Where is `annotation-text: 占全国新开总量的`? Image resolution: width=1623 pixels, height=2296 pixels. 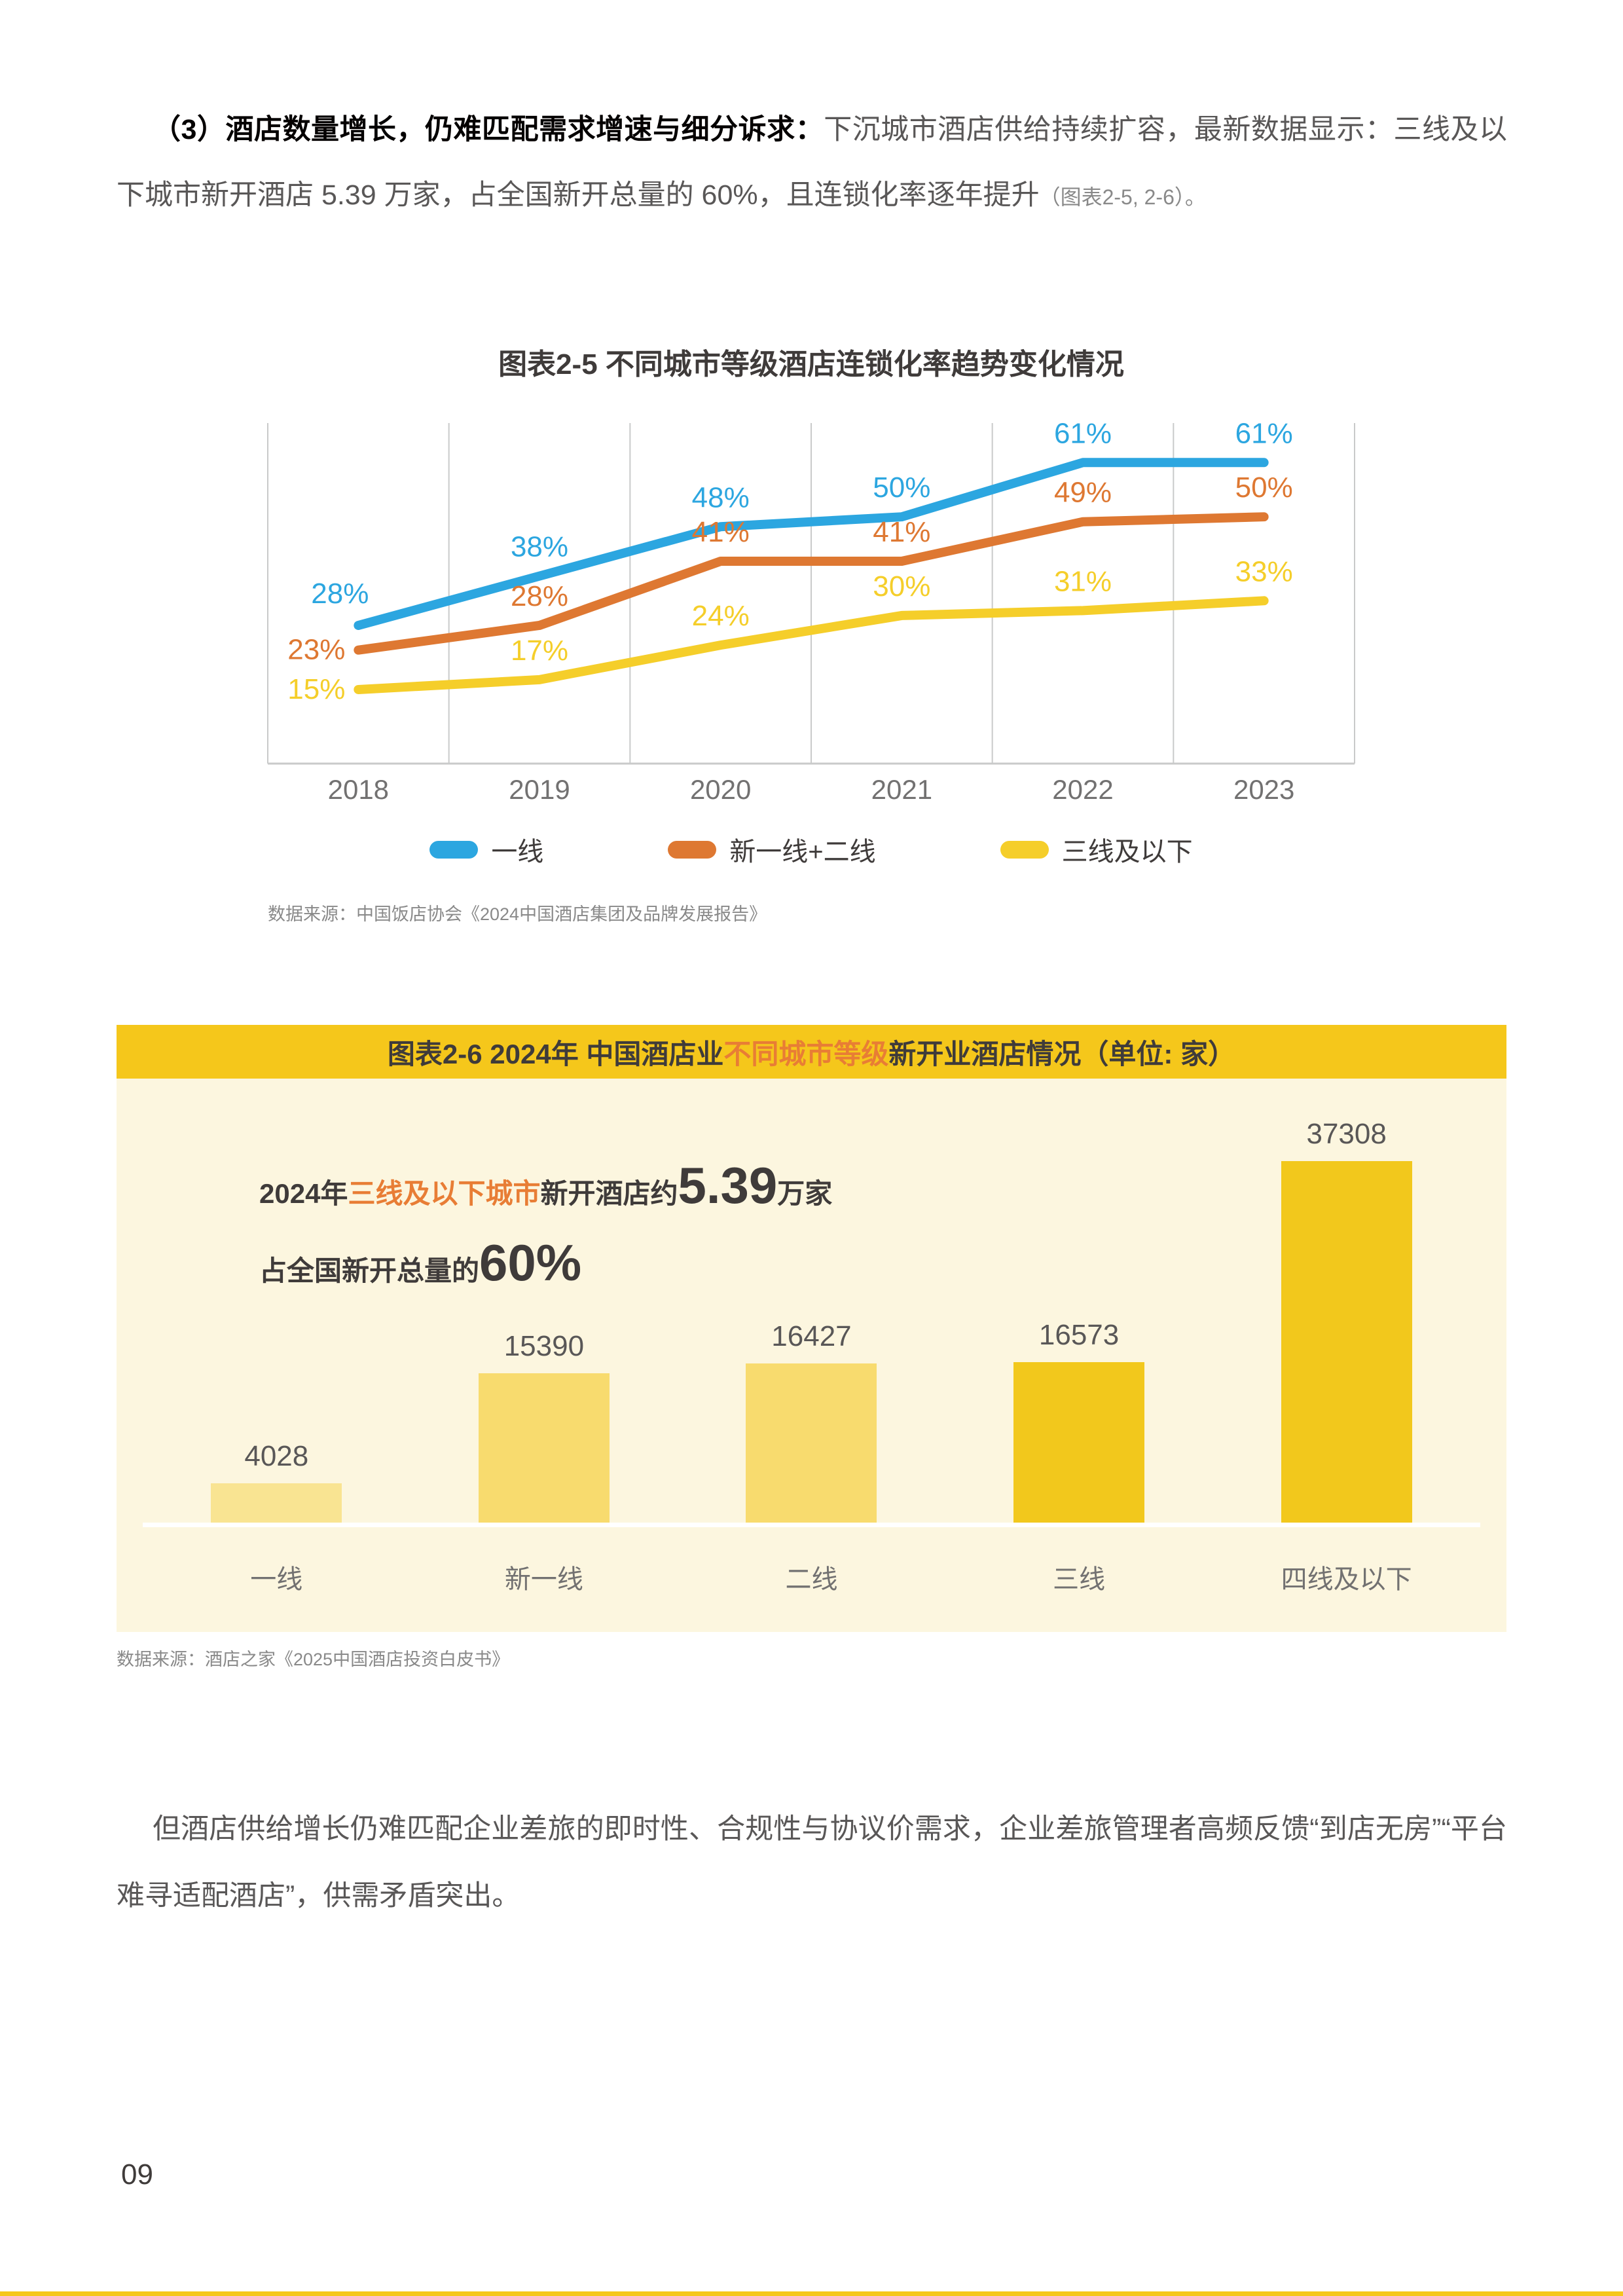 annotation-text: 占全国新开总量的 is located at coordinates (369, 1271).